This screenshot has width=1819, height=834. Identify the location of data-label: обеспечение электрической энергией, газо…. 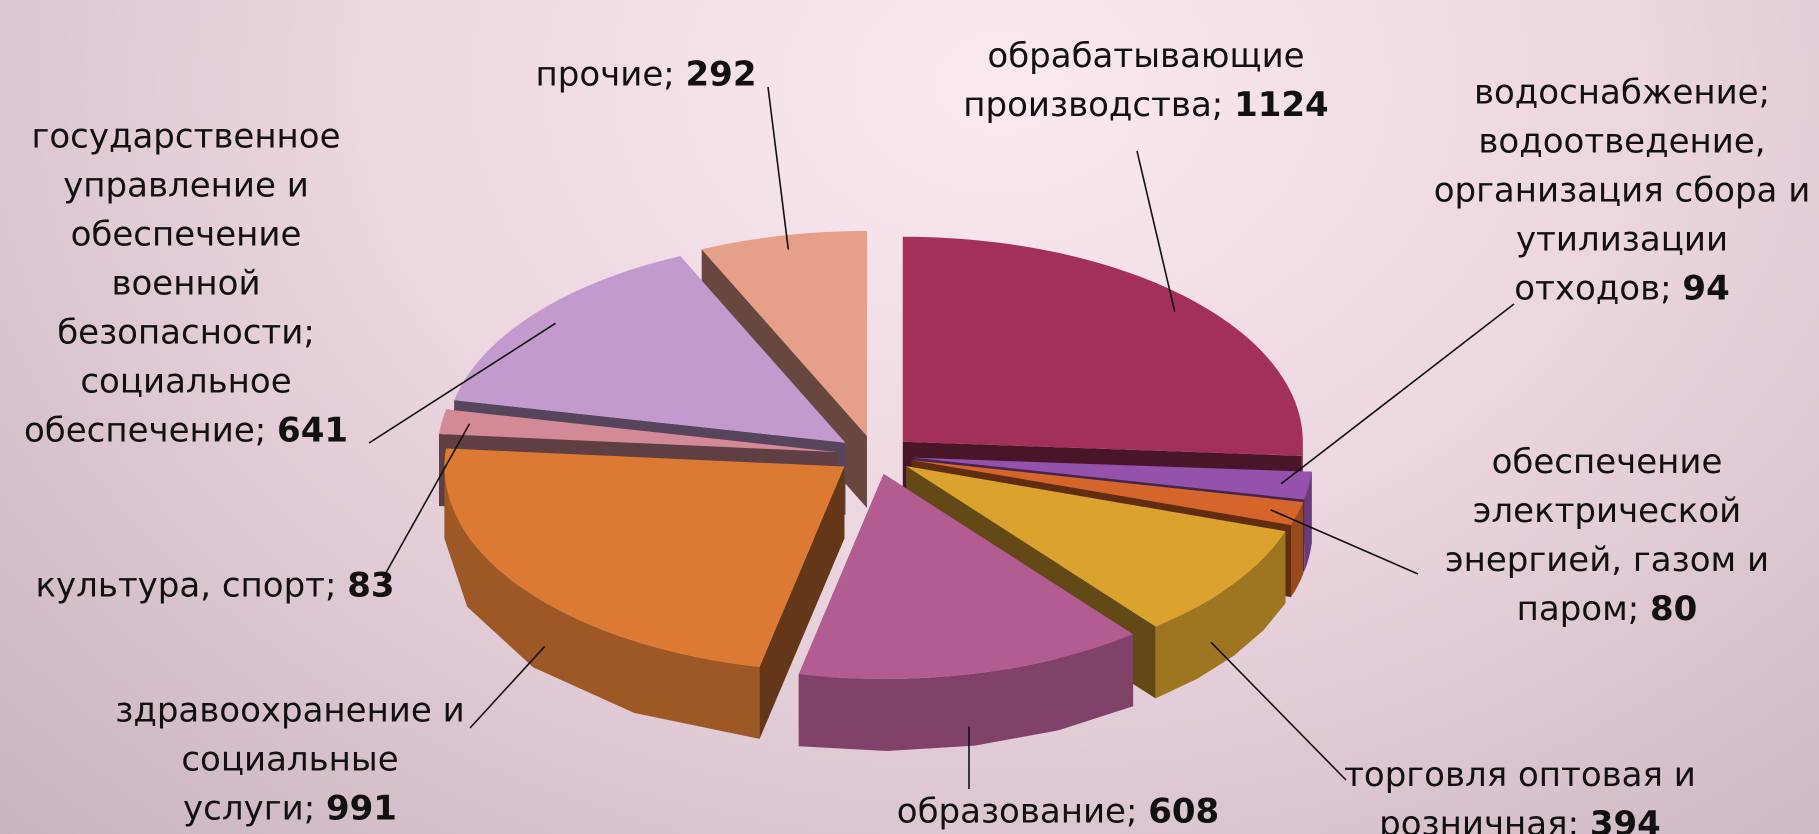
(1607, 536).